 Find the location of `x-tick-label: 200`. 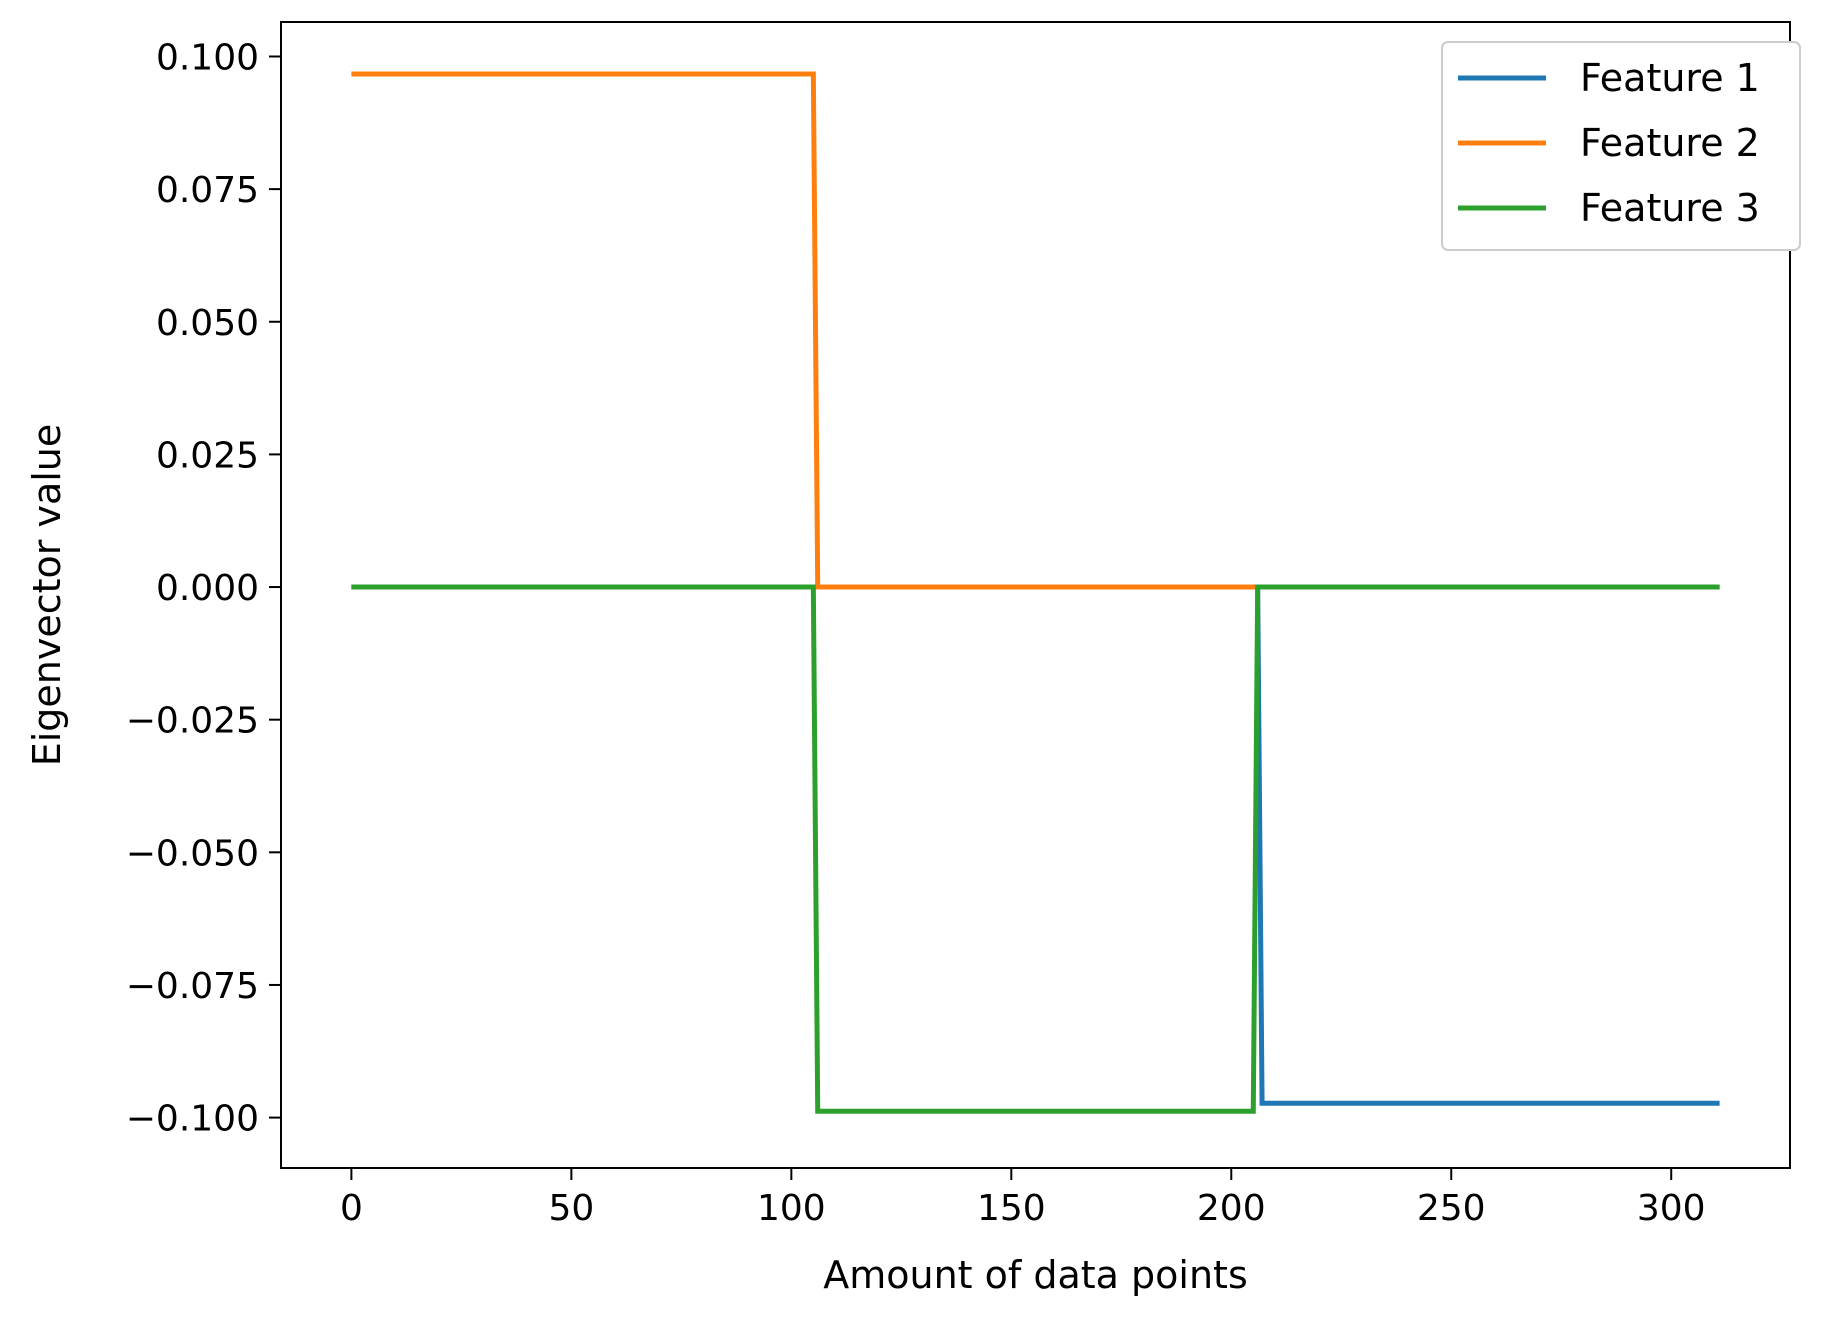

x-tick-label: 200 is located at coordinates (1231, 1208).